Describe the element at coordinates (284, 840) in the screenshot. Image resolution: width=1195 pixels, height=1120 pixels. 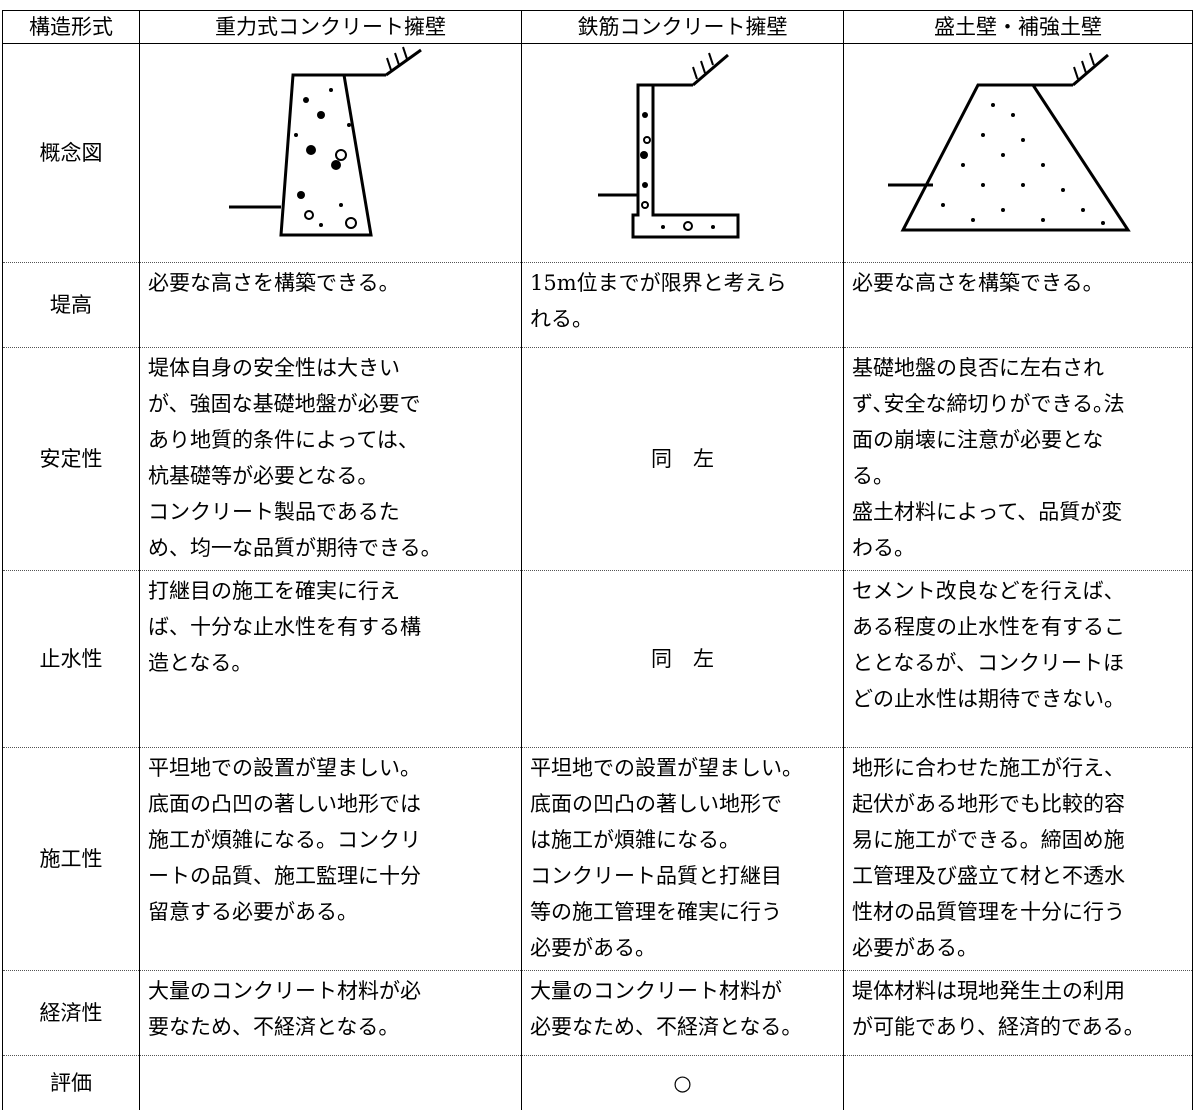
I see `text-line: 施工が煩雑になる。コンクリ` at that location.